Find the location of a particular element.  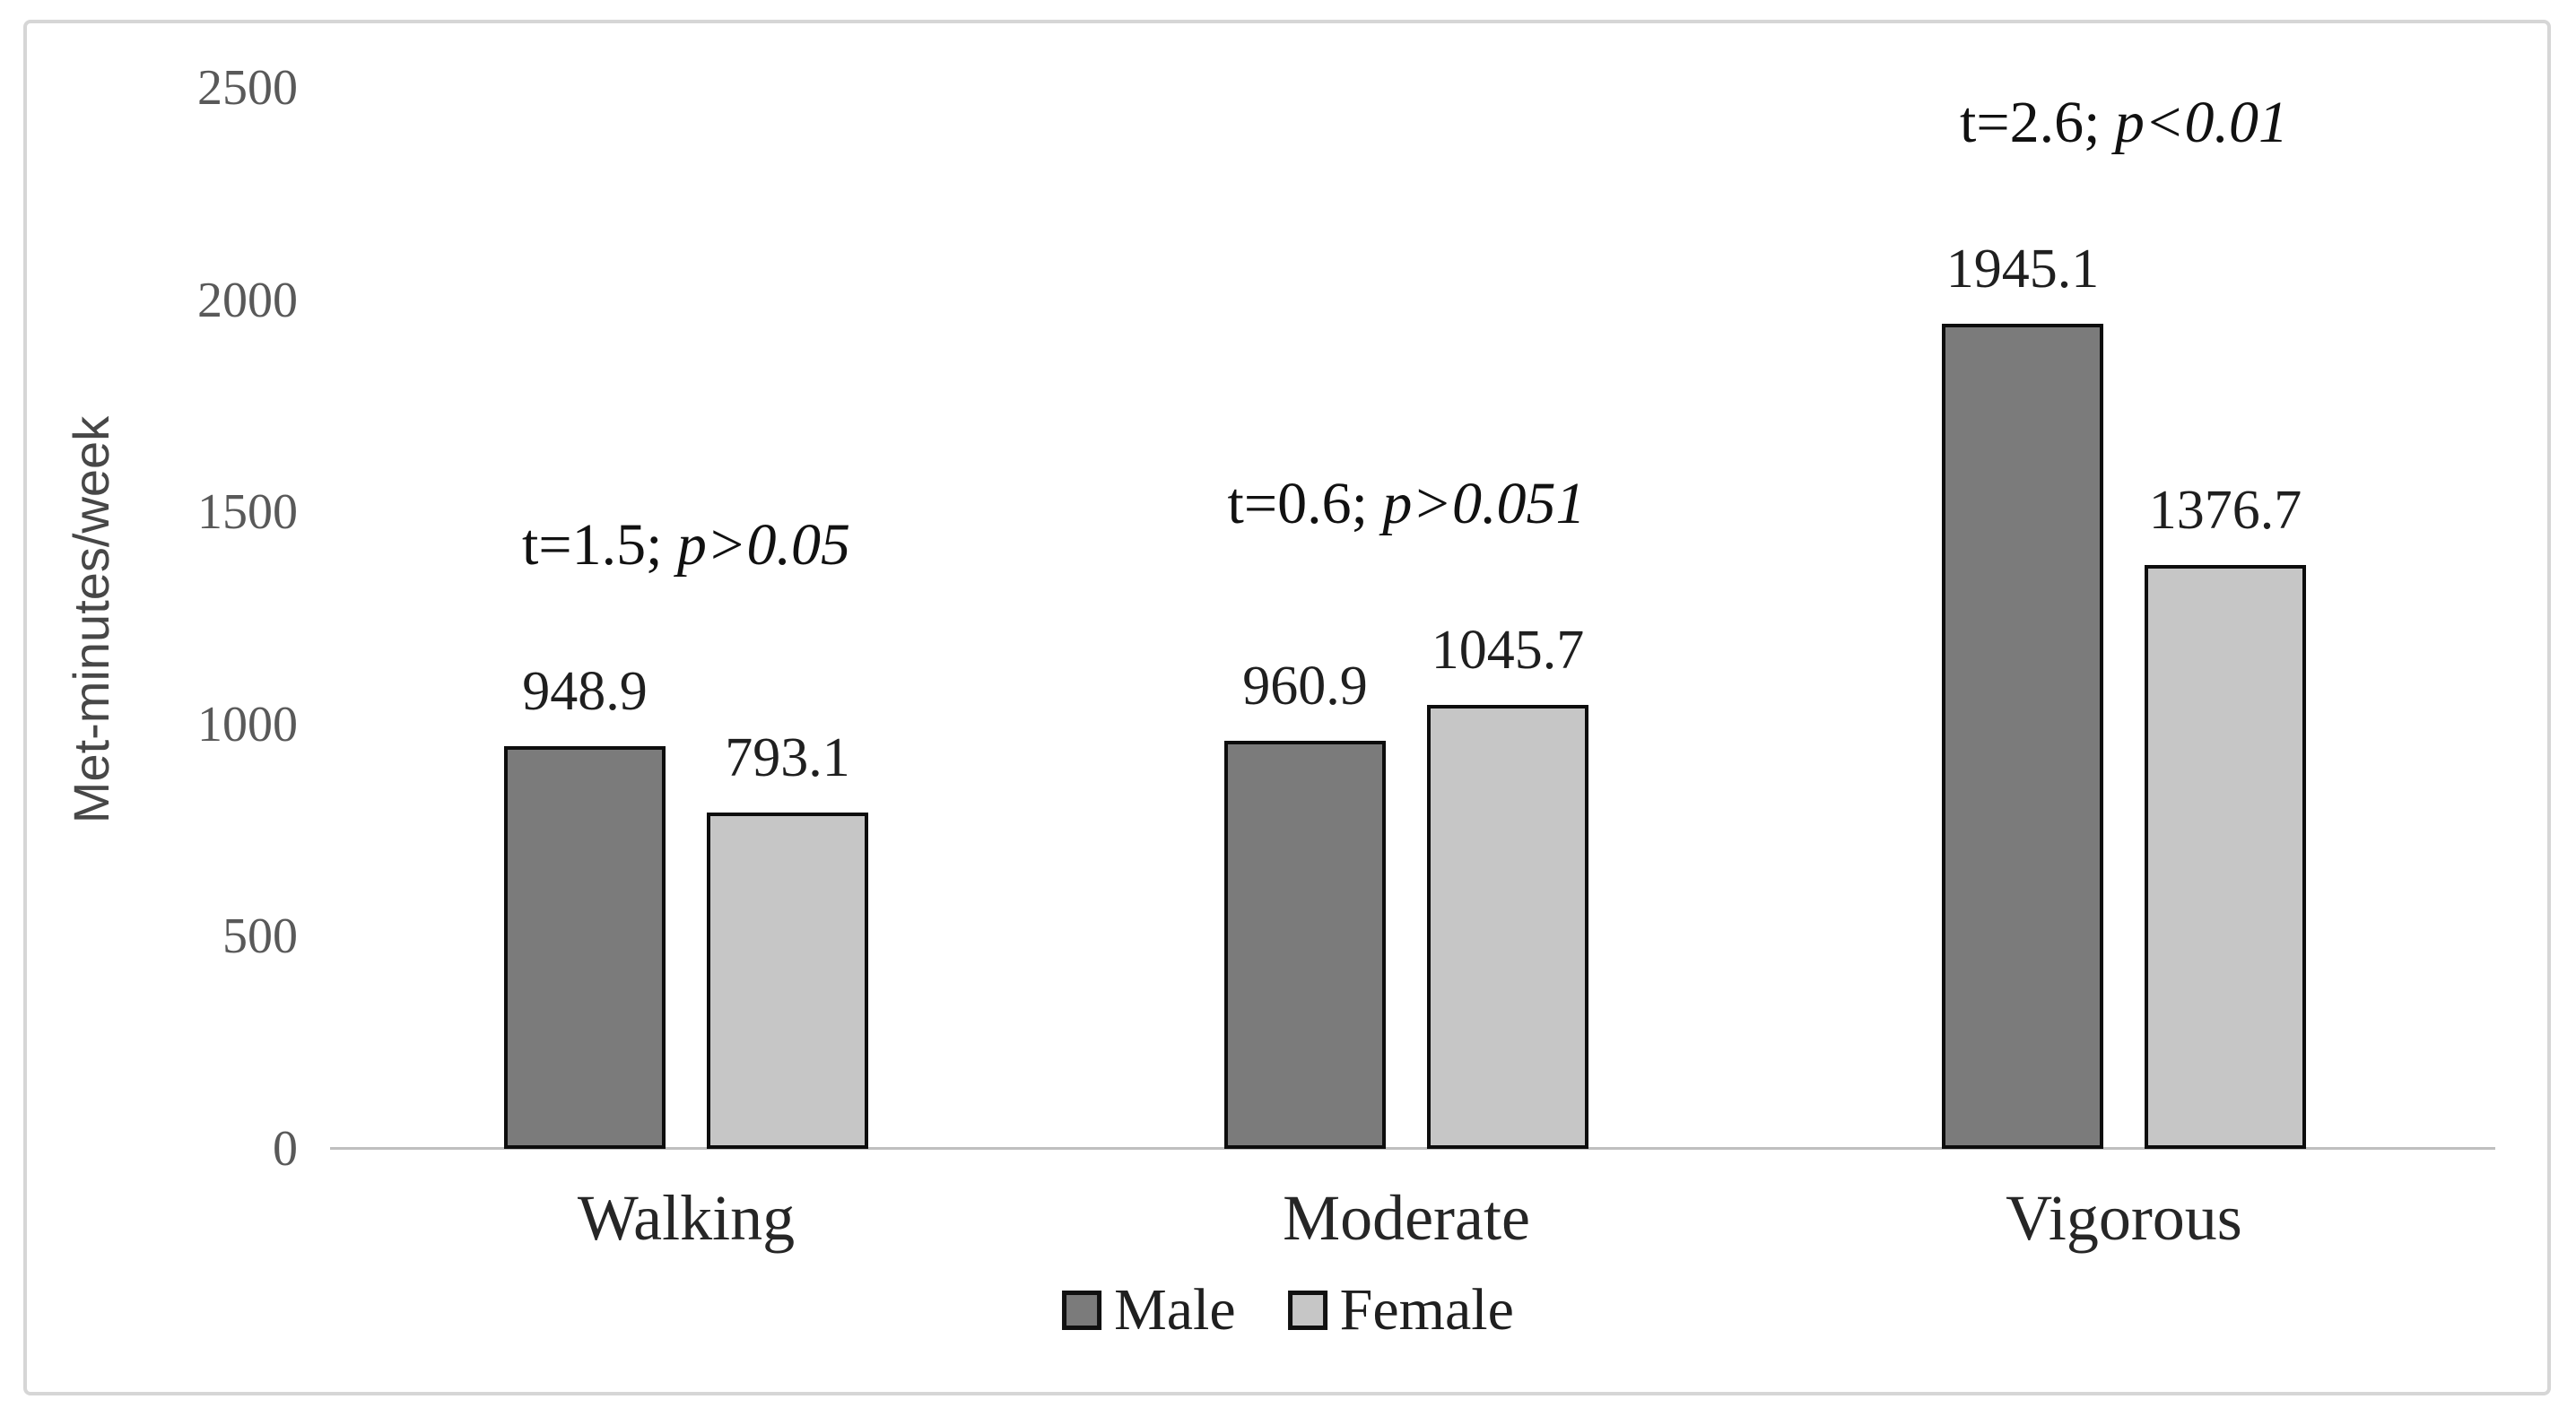

p-value: p<0.01 is located at coordinates (2201, 122).